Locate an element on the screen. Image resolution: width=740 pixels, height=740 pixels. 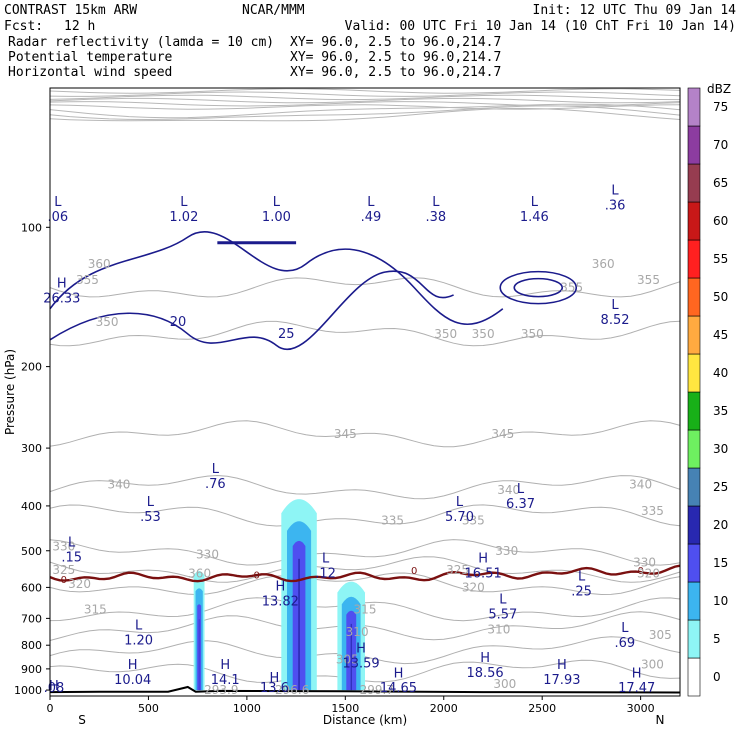
colorbar-label: 50 is located at coordinates (720, 297).